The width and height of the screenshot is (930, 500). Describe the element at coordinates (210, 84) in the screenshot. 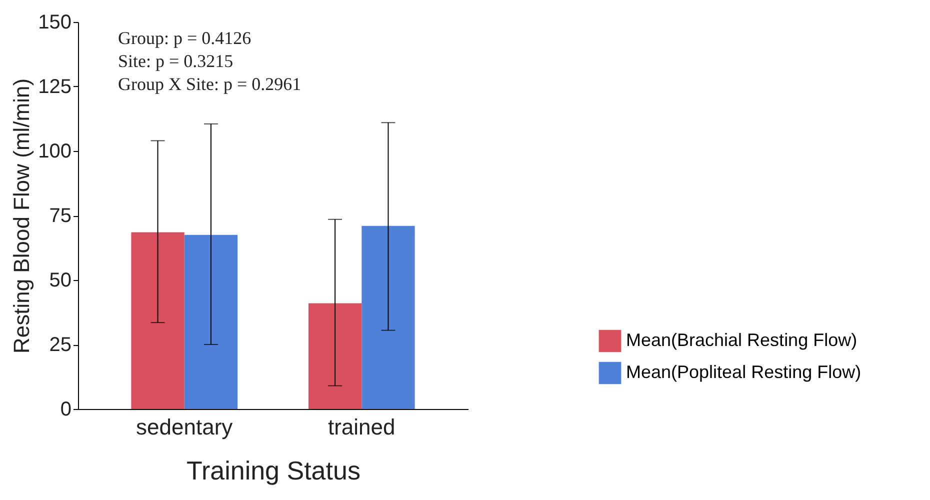

I see `annotation: Group X Site: p = 0.2961` at that location.